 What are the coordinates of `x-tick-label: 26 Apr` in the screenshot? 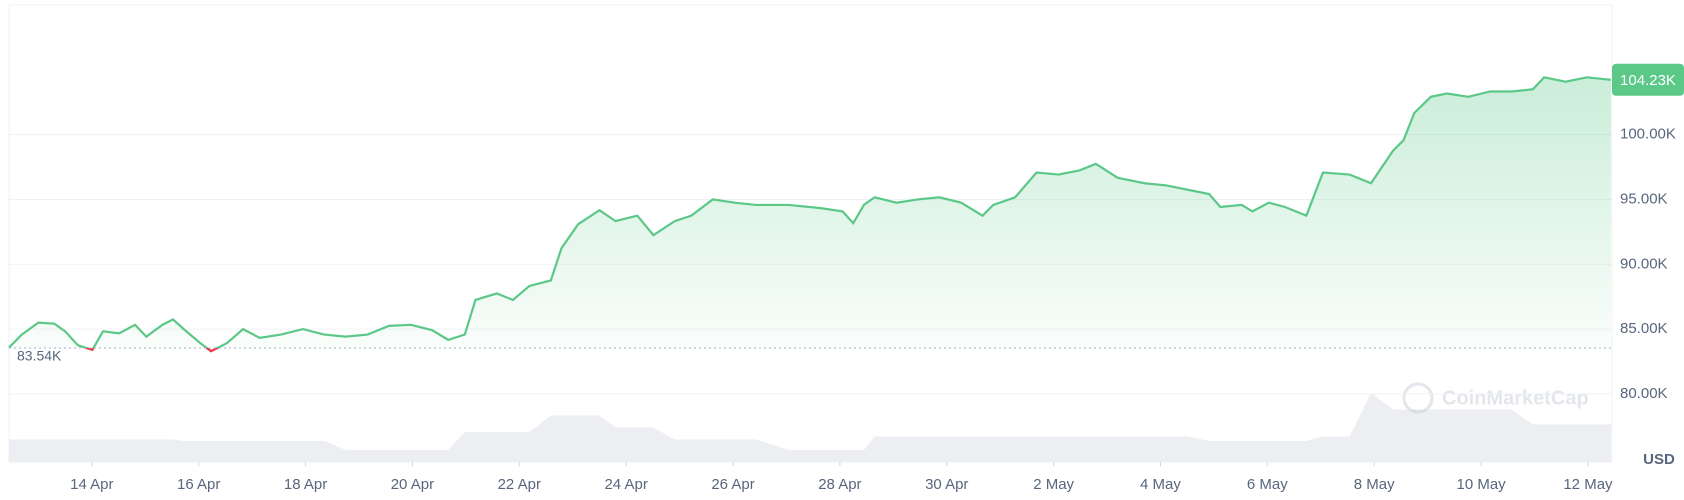 It's located at (732, 484).